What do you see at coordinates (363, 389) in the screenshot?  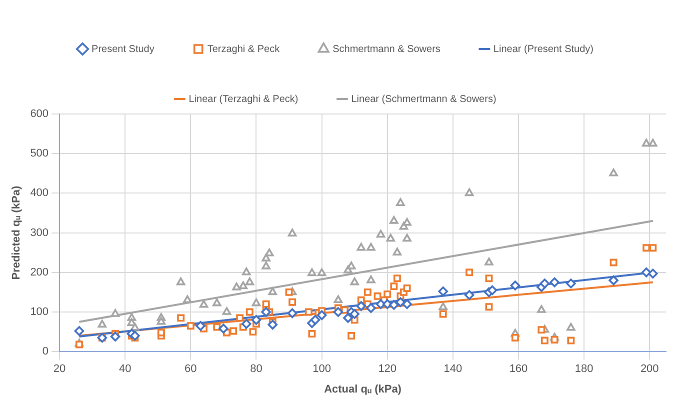 I see `x-axis-title: Actual qᵤ (kPa)` at bounding box center [363, 389].